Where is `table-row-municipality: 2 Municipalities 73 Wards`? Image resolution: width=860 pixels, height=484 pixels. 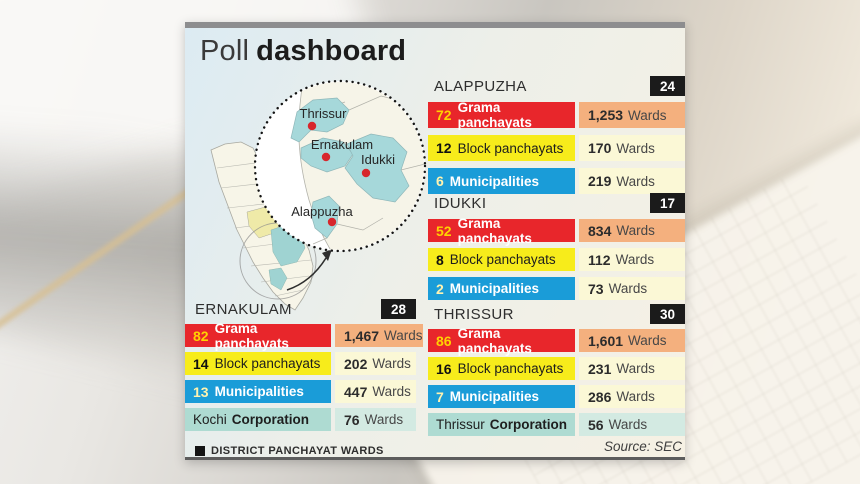
table-row-municipality: 2 Municipalities 73 Wards is located at coordinates (556, 288).